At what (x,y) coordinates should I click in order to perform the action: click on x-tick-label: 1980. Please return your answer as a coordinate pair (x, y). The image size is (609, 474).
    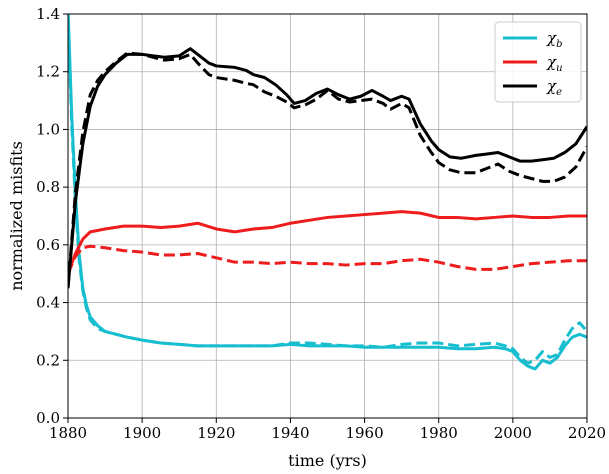
    Looking at the image, I should click on (439, 433).